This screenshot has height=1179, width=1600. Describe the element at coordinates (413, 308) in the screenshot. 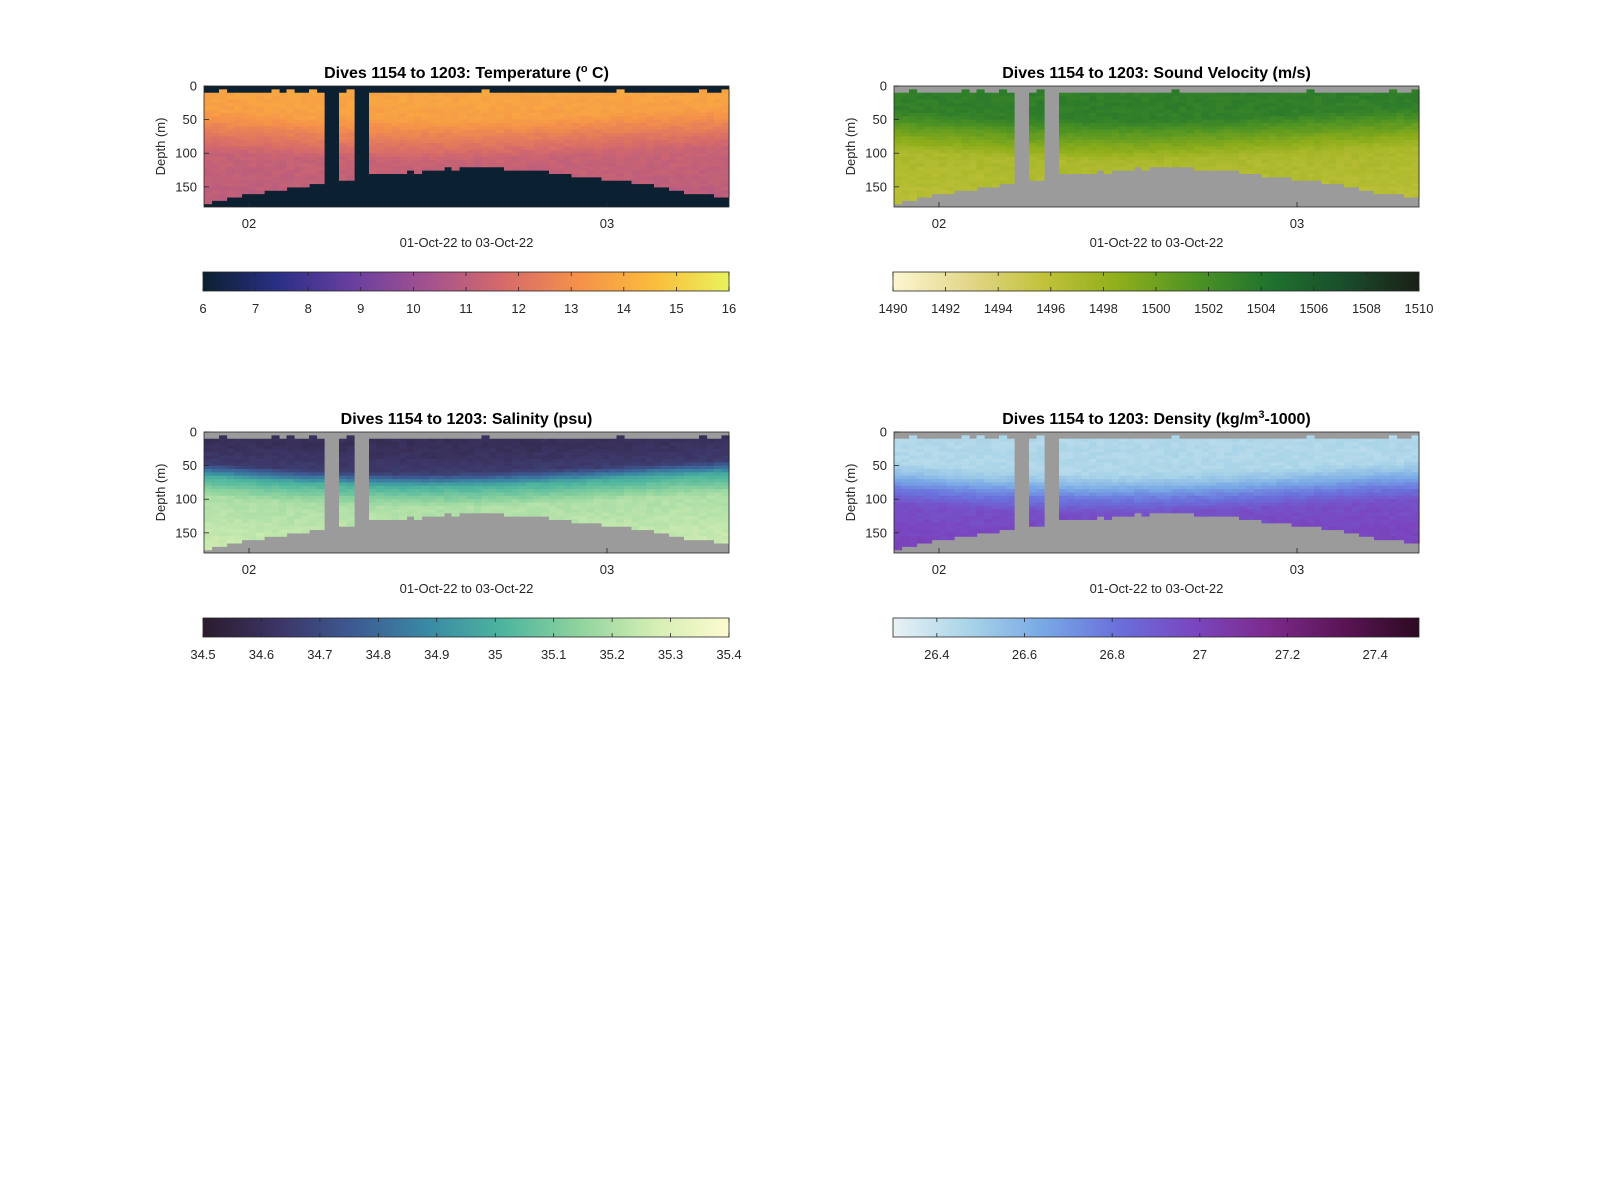

I see `colorbar-tick-label: 10` at that location.